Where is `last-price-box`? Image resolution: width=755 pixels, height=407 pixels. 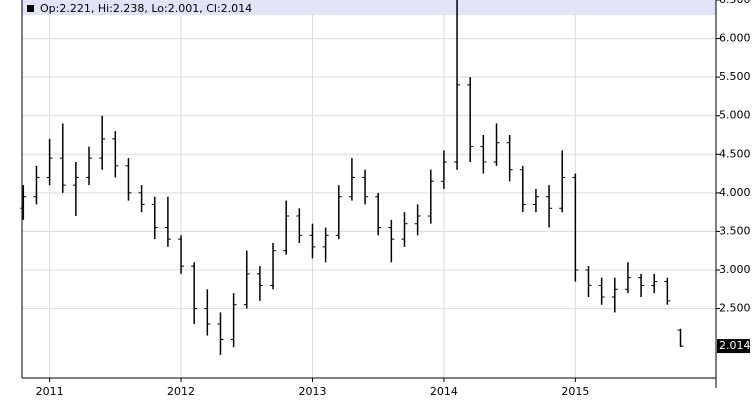
last-price-box is located at coordinates (733, 346).